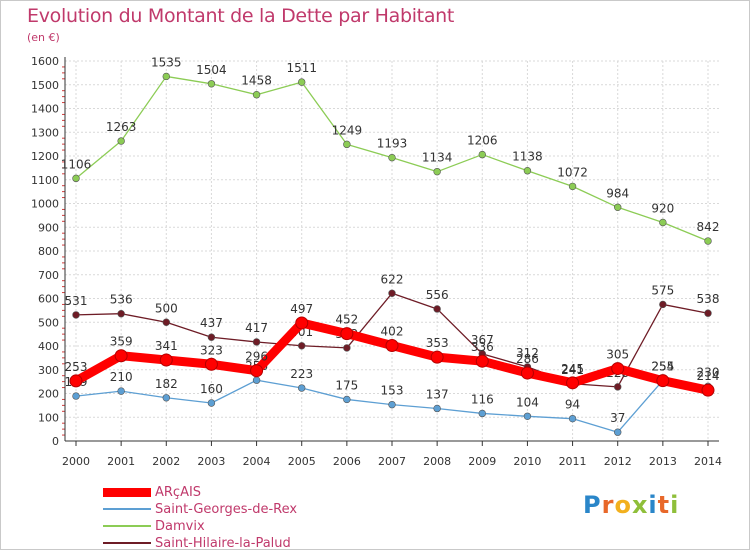  What do you see at coordinates (664, 505) in the screenshot?
I see `logo-letter: t` at bounding box center [664, 505].